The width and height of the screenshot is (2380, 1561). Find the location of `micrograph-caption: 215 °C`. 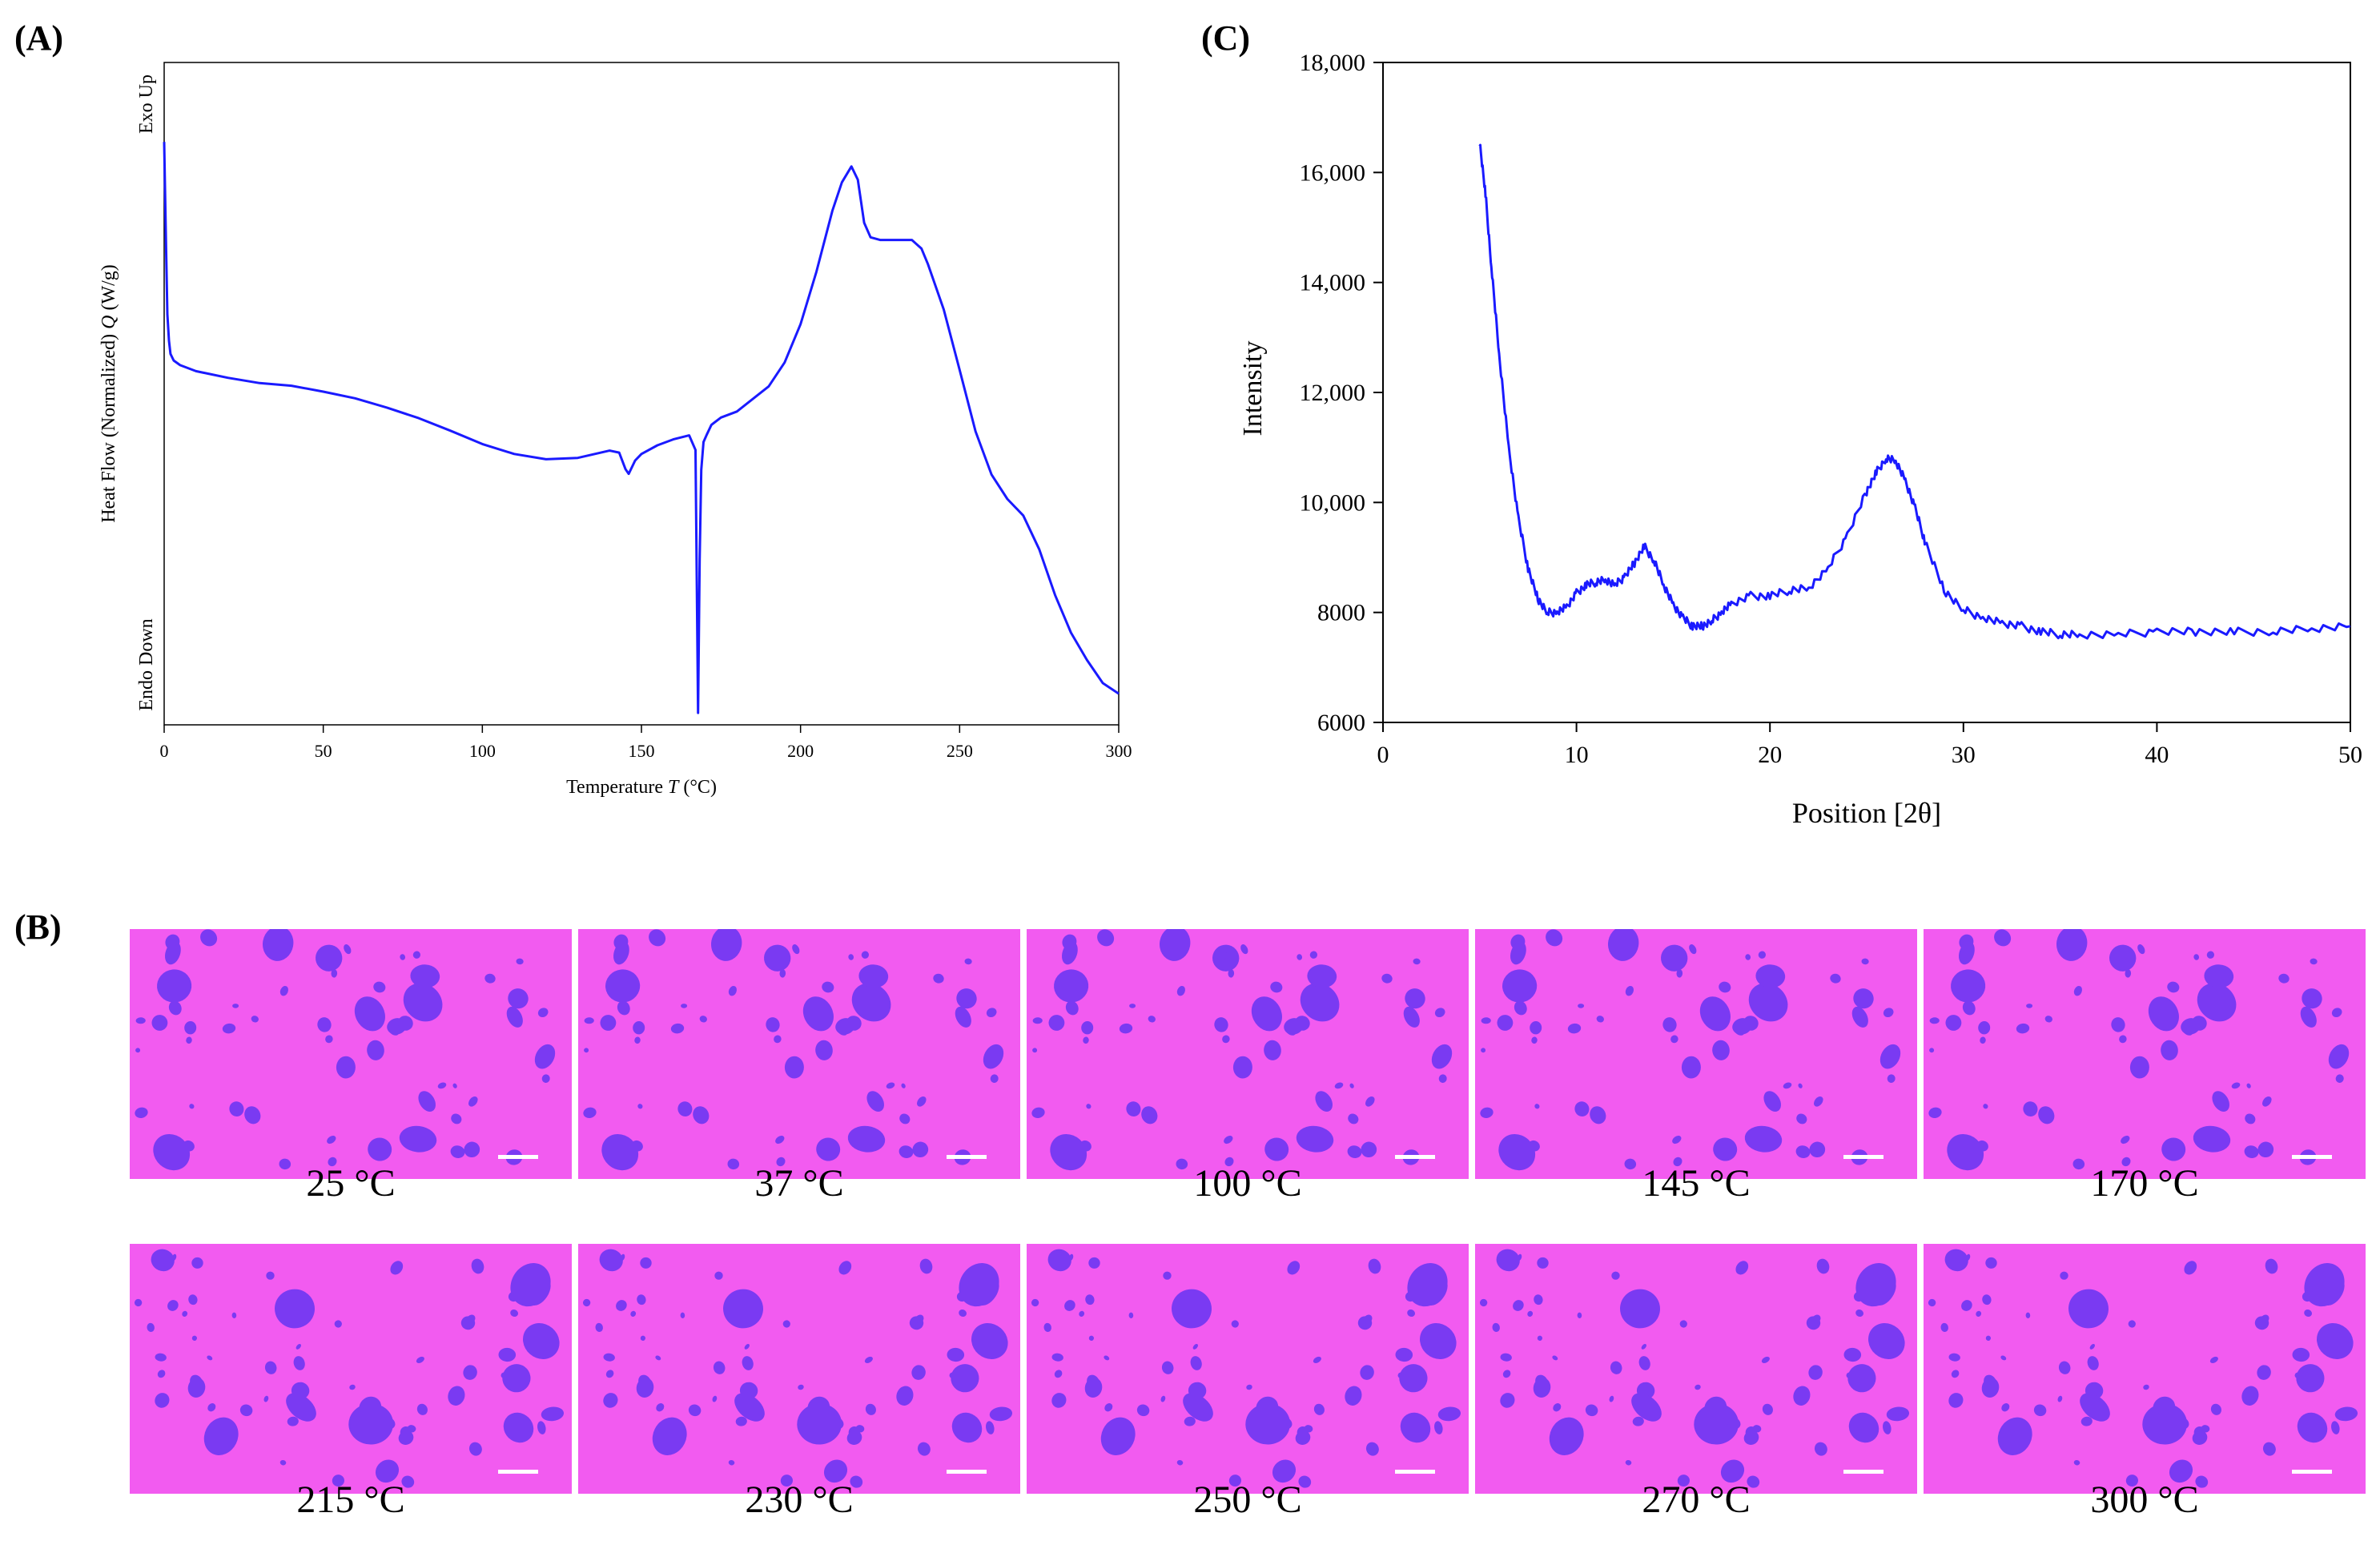

micrograph-caption: 215 °C is located at coordinates (350, 1500).